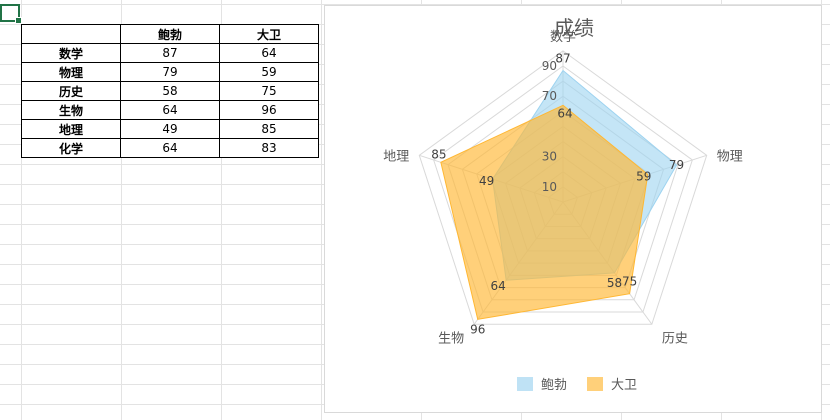 This screenshot has width=830, height=420. Describe the element at coordinates (577, 385) in the screenshot. I see `chart-legend: 鲍勃 大卫` at that location.